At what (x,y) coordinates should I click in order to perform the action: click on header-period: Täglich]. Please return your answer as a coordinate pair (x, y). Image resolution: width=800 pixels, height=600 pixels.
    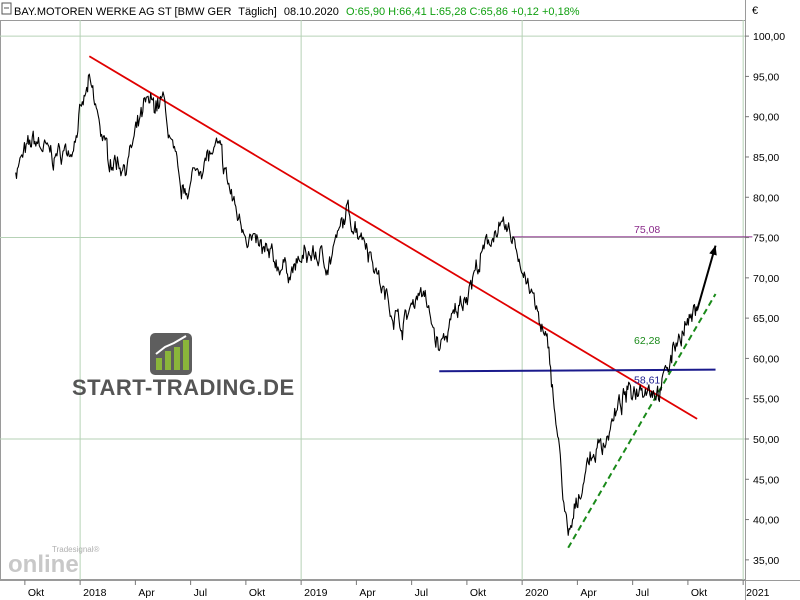
    Looking at the image, I should click on (257, 12).